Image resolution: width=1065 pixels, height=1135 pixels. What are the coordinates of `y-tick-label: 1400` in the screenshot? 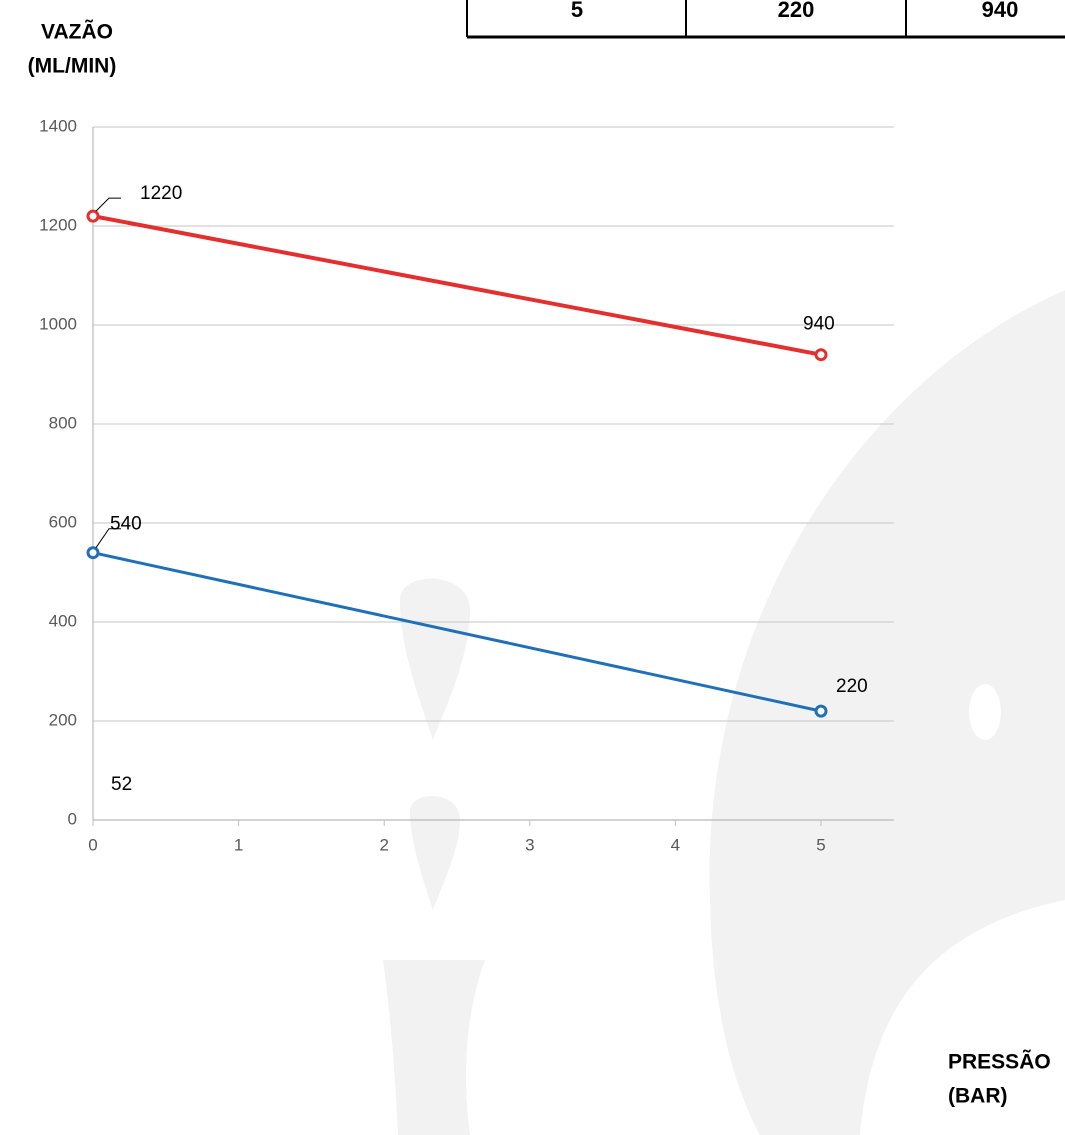 It's located at (58, 125).